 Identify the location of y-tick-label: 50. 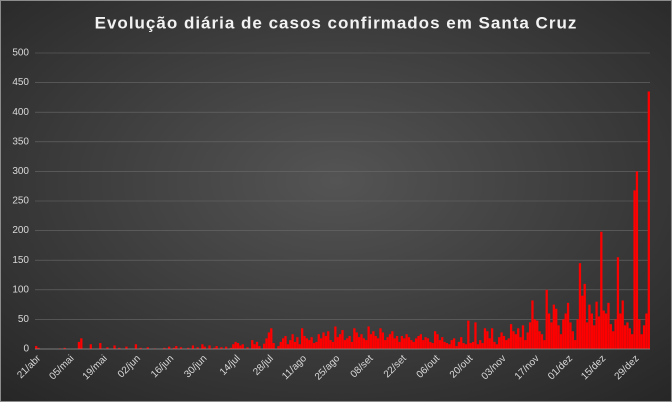
(24, 319).